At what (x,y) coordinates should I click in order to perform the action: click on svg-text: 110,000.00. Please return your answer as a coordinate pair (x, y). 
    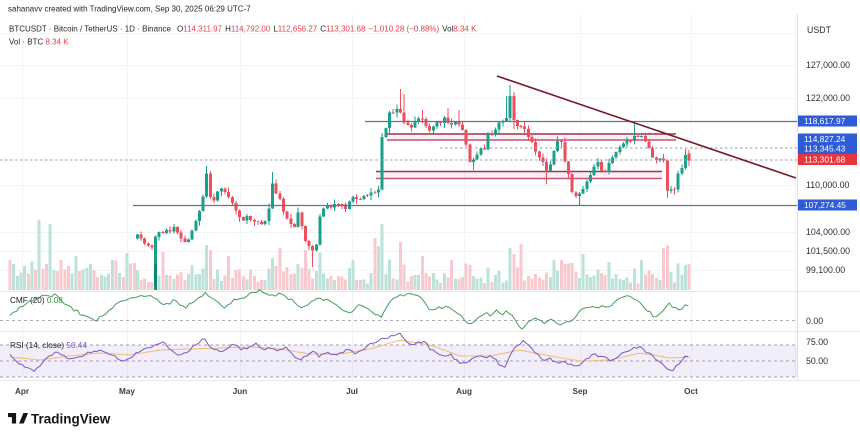
    Looking at the image, I should click on (827, 185).